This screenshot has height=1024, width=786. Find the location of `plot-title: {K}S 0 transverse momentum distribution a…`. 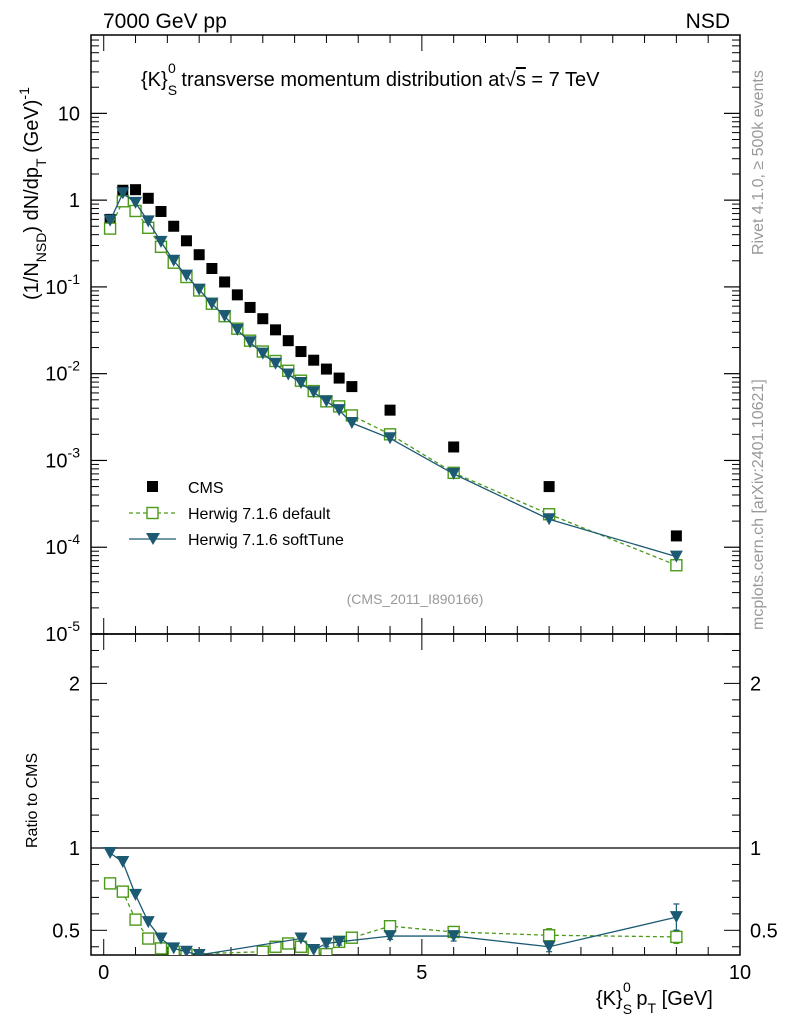

plot-title: {K}S 0 transverse momentum distribution a… is located at coordinates (370, 79).